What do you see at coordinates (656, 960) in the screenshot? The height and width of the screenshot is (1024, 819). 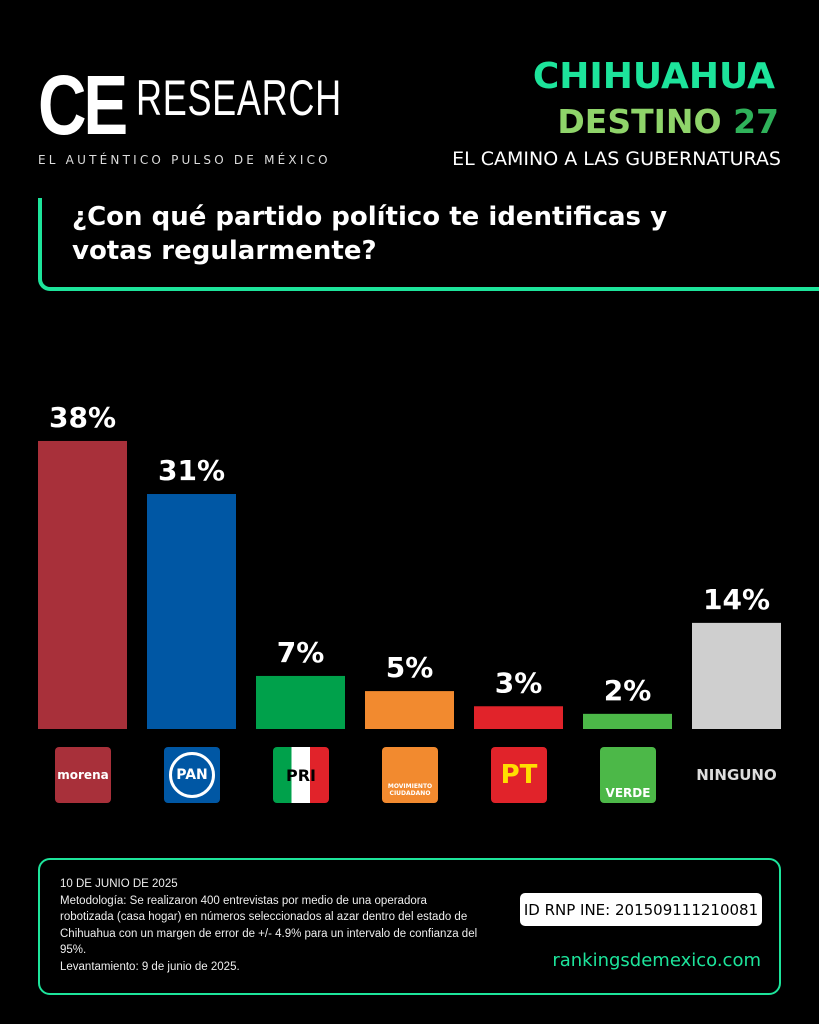 I see `website-link: rankingsdemexico.com` at bounding box center [656, 960].